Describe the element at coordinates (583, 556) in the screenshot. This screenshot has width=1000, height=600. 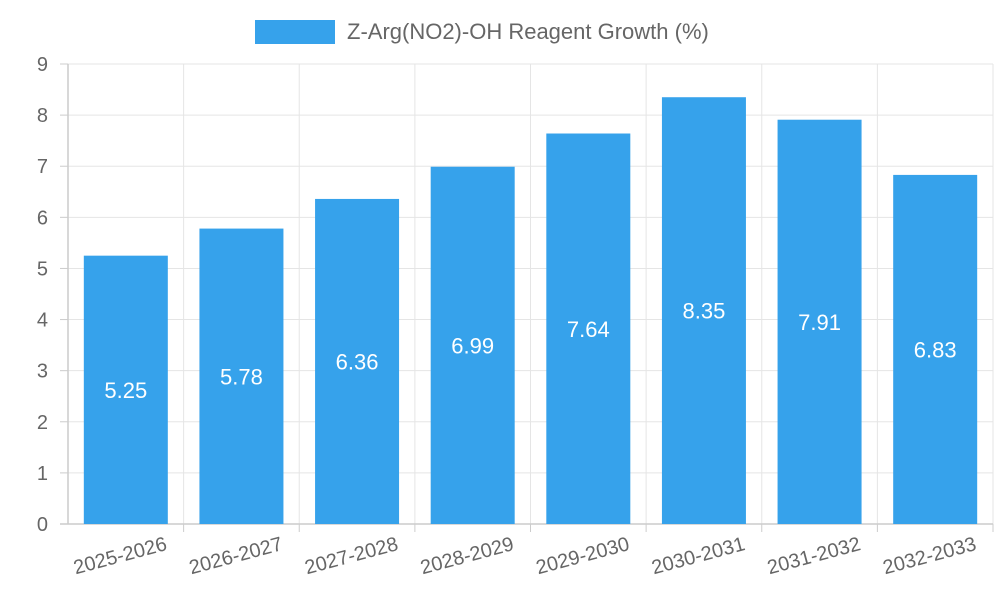
I see `x-tick-label: 2029-2030` at that location.